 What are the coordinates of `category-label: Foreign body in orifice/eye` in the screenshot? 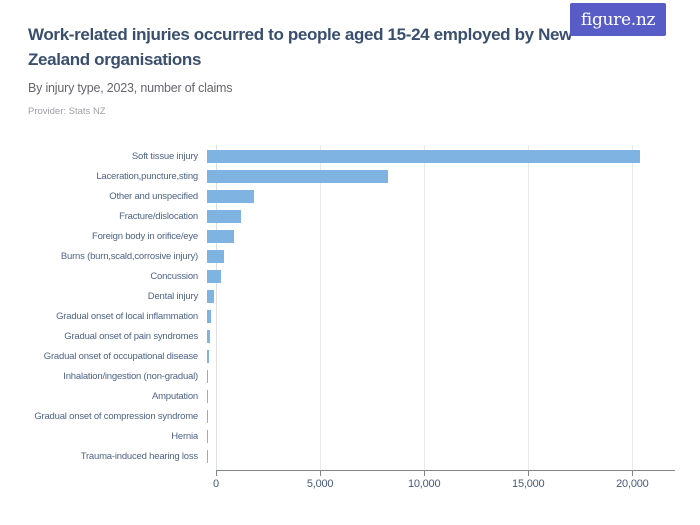 It's located at (144, 236).